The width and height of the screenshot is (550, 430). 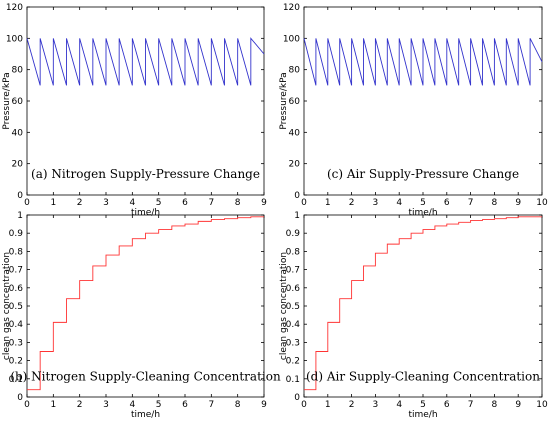 I want to click on panel-caption: (d) Air Supply-Cleaning Concentration, so click(x=423, y=377).